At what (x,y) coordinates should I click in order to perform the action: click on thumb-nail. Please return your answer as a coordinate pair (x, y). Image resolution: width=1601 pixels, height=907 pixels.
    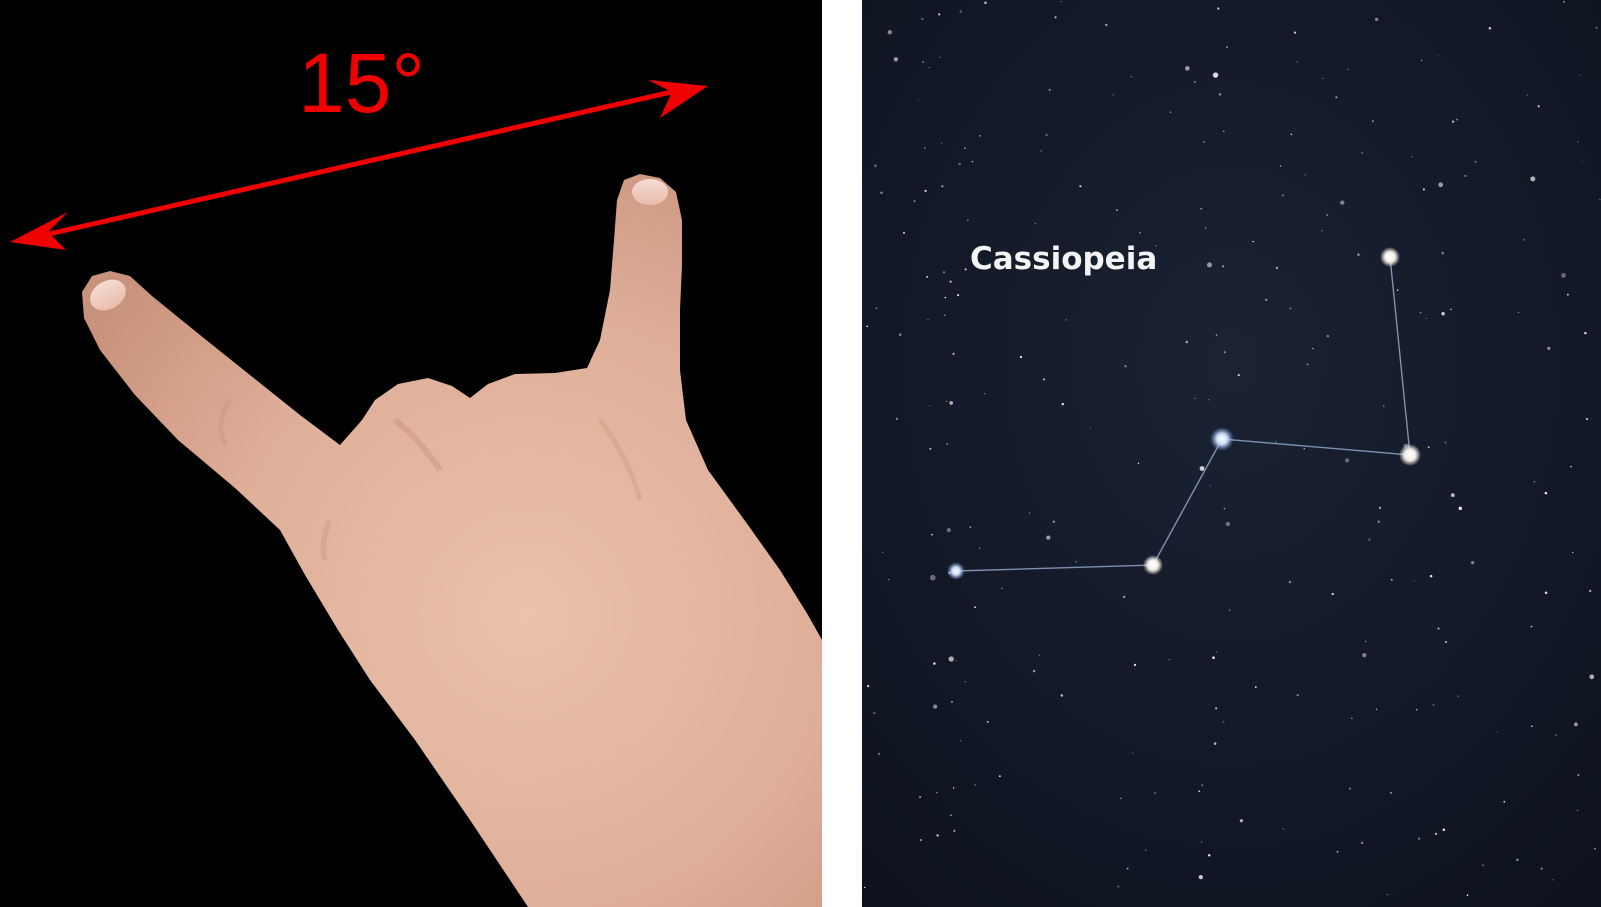
    Looking at the image, I should click on (650, 192).